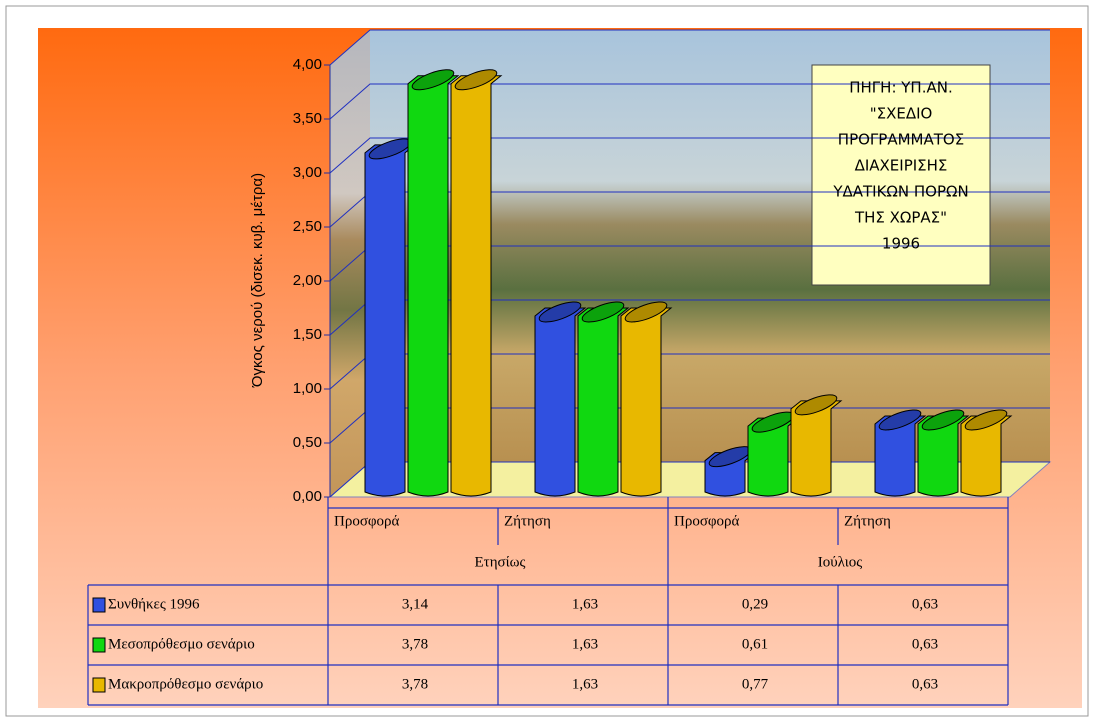 Image resolution: width=1094 pixels, height=722 pixels. Describe the element at coordinates (307, 442) in the screenshot. I see `y-tick-label: 0,50` at that location.